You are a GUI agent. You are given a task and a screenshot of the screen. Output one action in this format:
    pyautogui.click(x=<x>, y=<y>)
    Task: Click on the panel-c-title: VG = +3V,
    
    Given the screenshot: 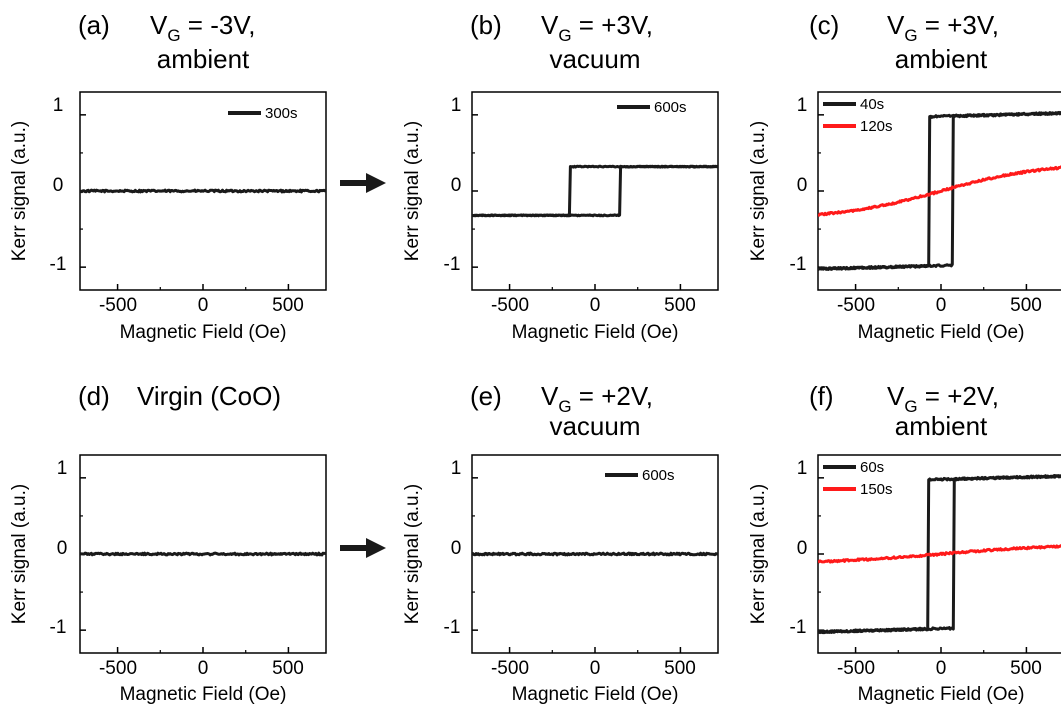 What is the action you would take?
    pyautogui.click(x=943, y=27)
    